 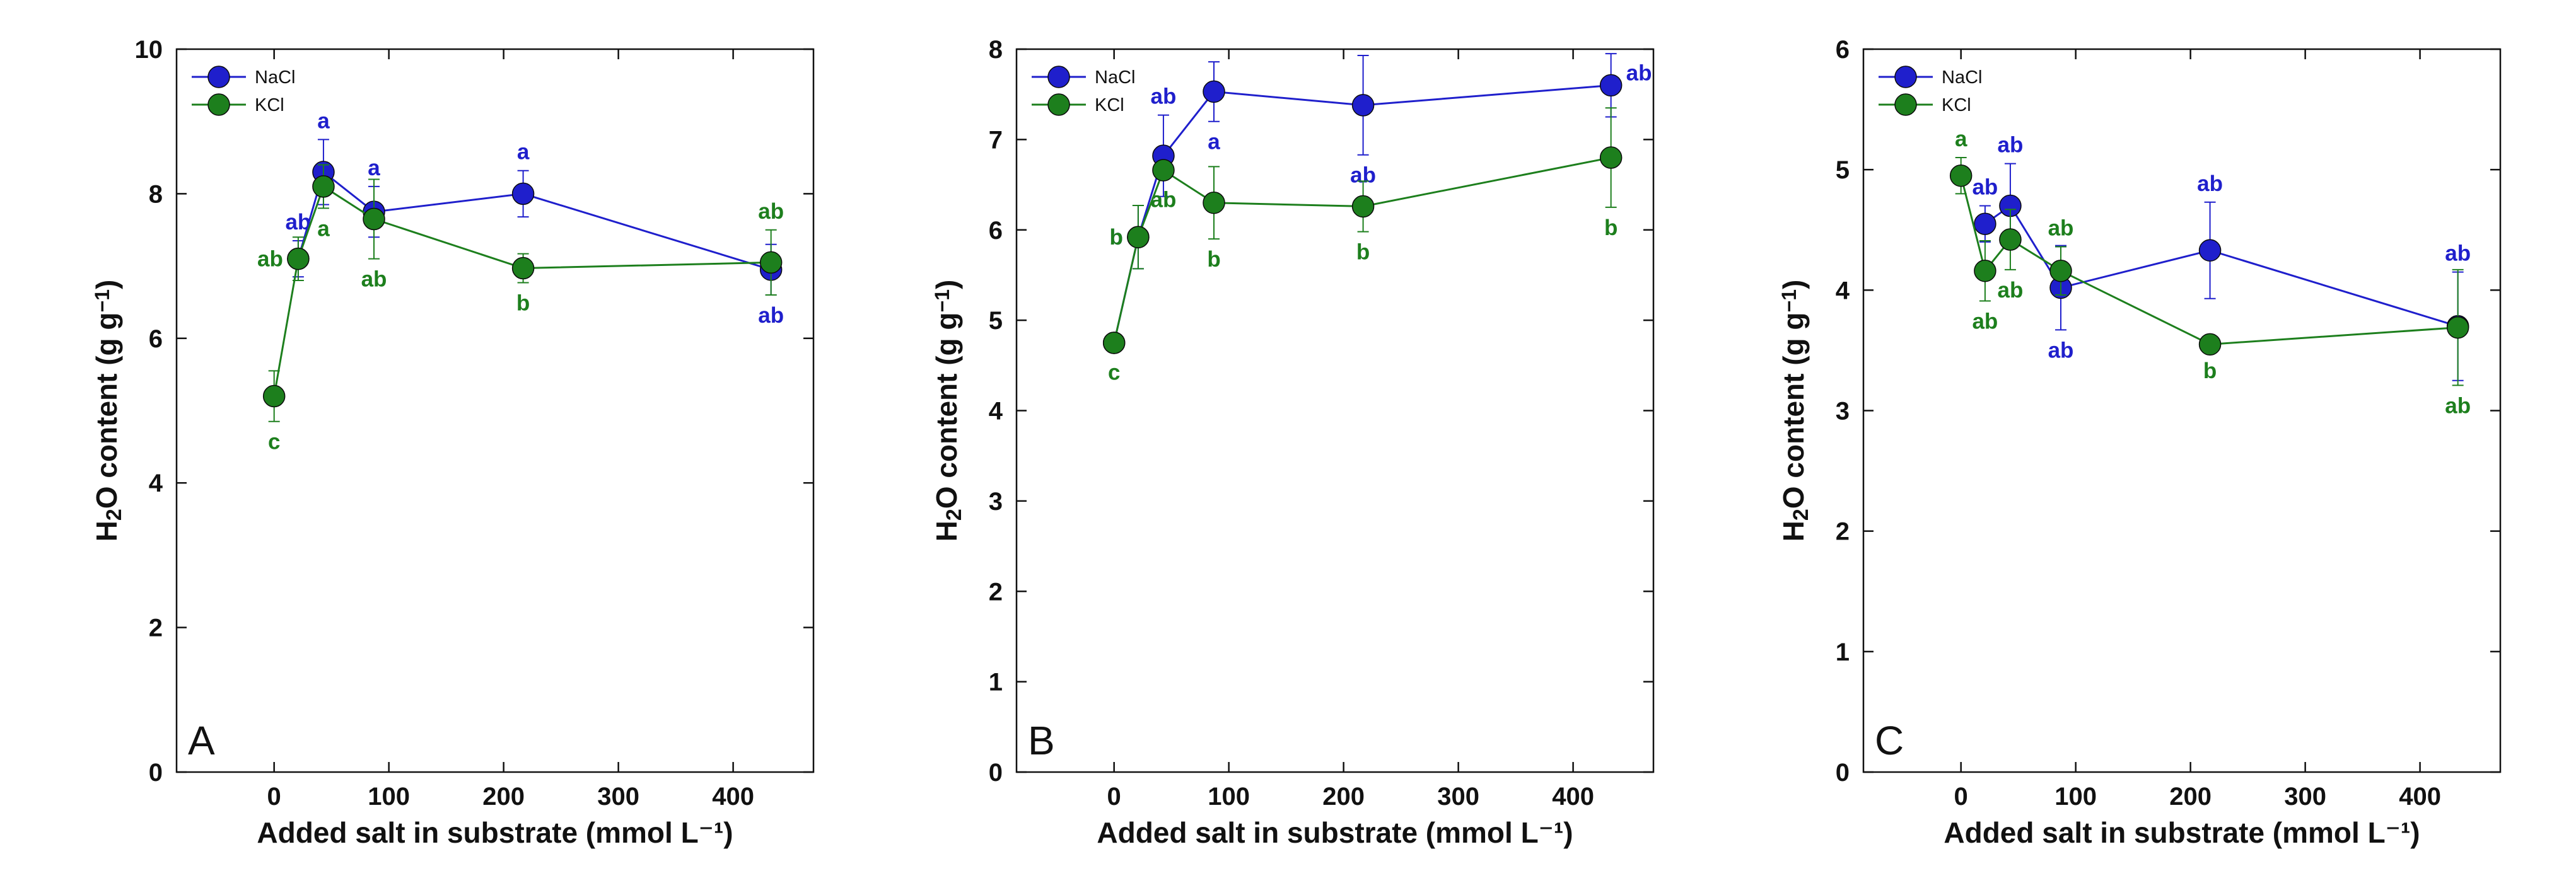 I want to click on series-kcl: c b ab b b b, so click(x=1362, y=245).